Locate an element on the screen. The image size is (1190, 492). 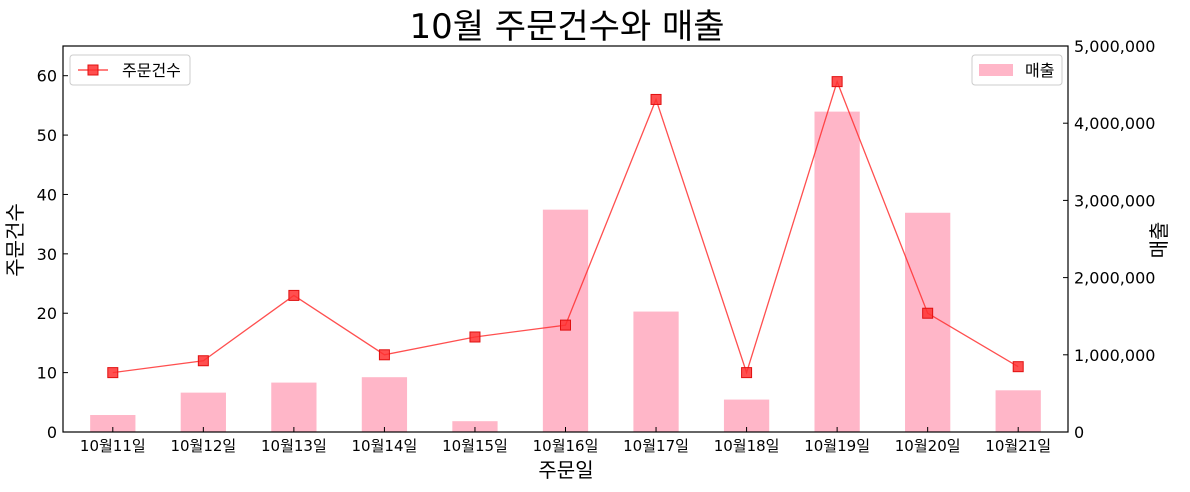
y-left-tick-label: 40 is located at coordinates (47, 194).